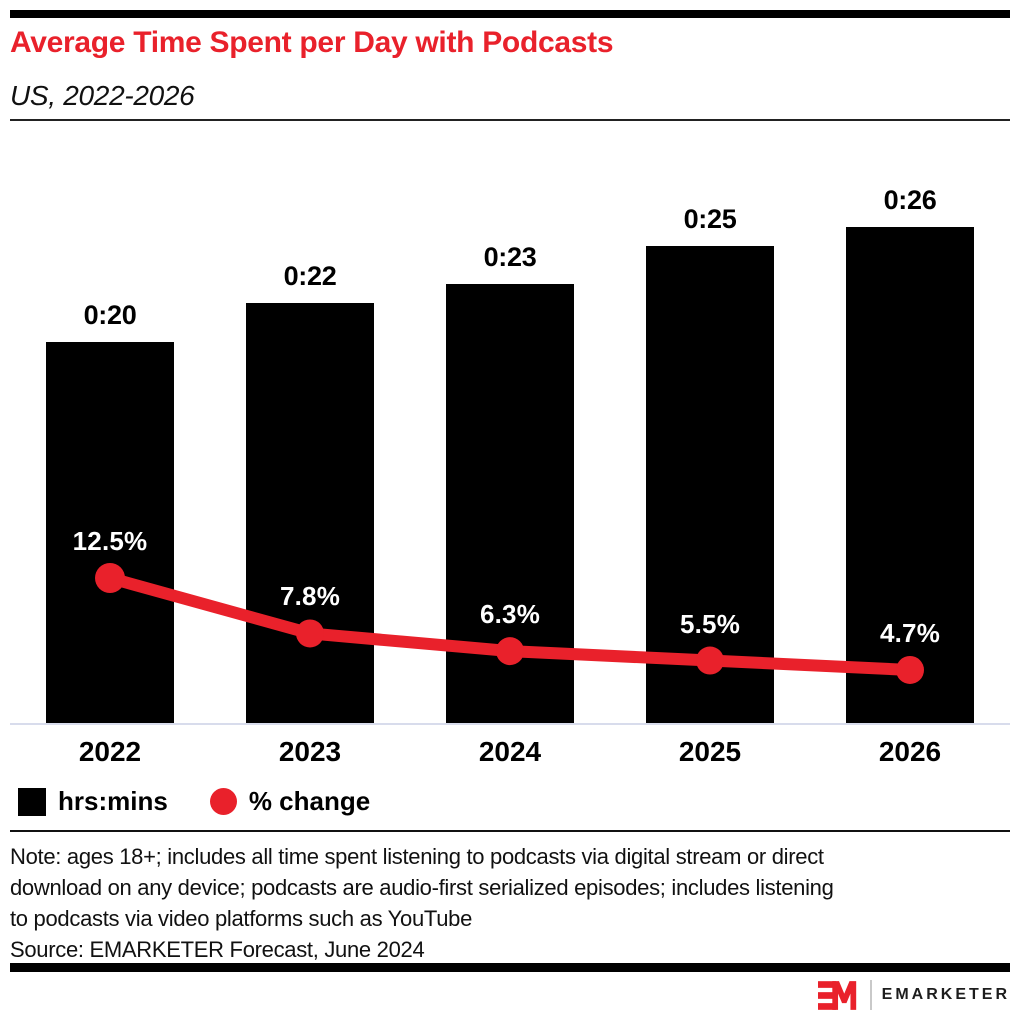  I want to click on header-divider, so click(510, 120).